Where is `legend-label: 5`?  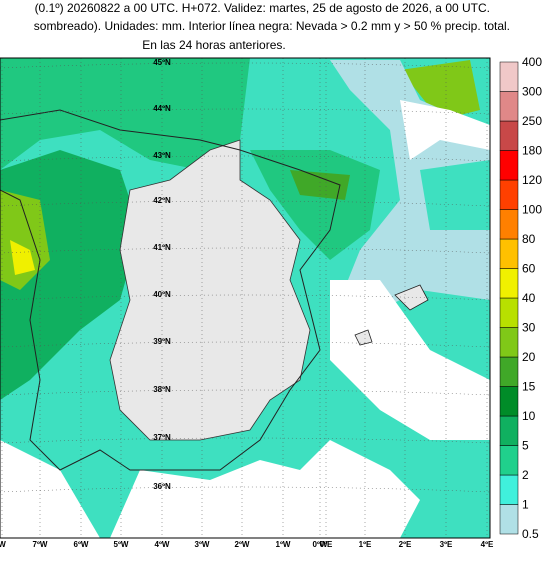 legend-label: 5 is located at coordinates (525, 446).